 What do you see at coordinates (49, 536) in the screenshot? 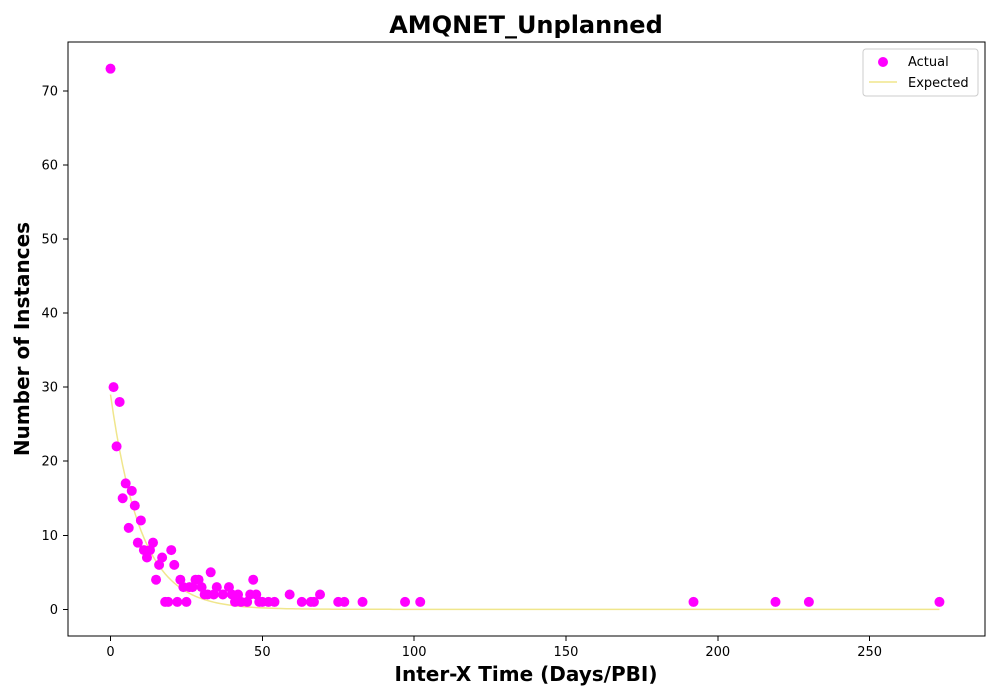
I see `y-tick-label: 10` at bounding box center [49, 536].